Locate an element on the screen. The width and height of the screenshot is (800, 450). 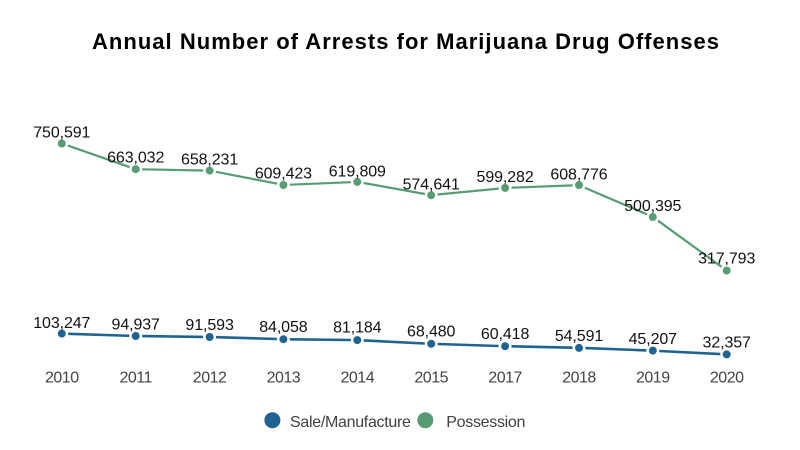
svg-text: 84,058 is located at coordinates (283, 327).